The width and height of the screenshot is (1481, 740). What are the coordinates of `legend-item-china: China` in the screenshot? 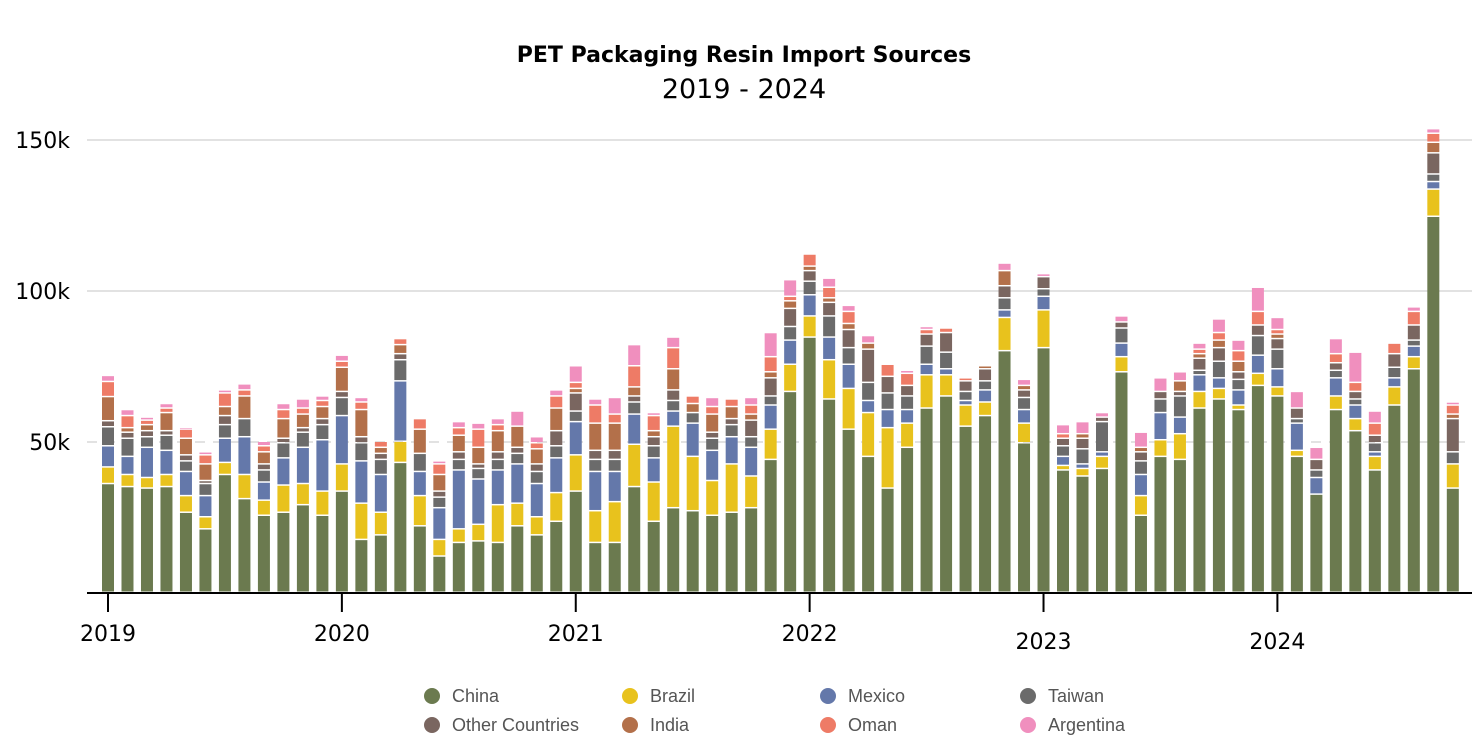 It's located at (462, 696).